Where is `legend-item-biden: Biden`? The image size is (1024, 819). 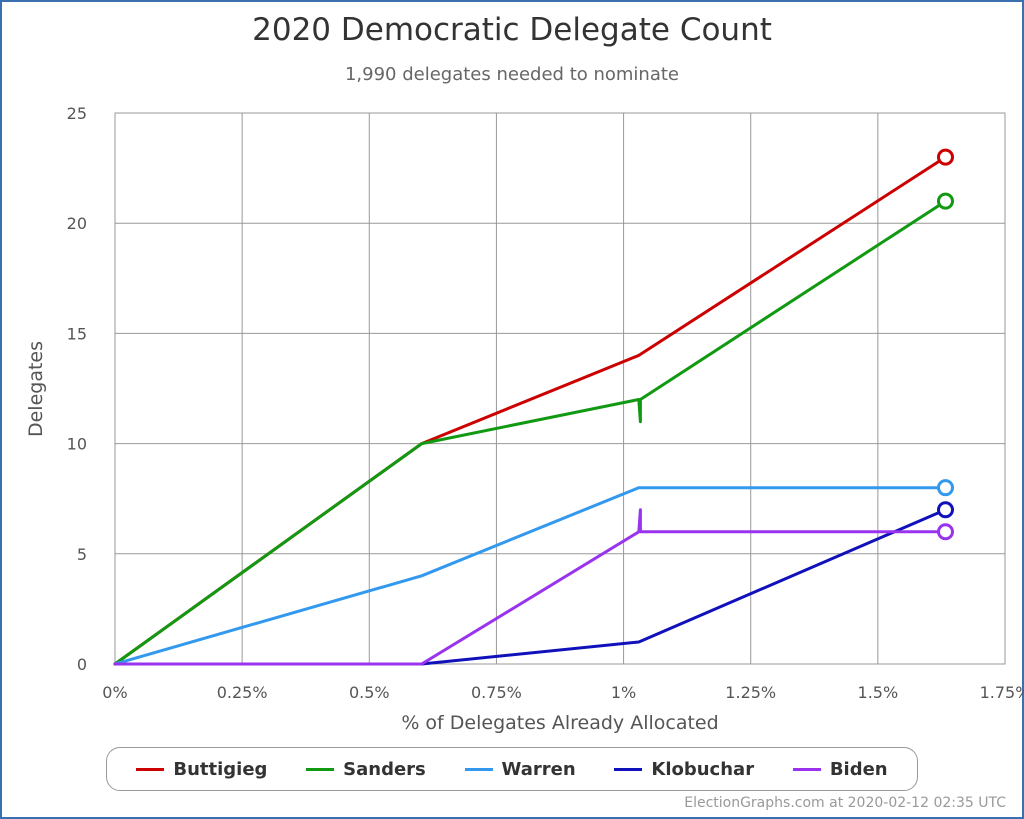
legend-item-biden: Biden is located at coordinates (840, 769).